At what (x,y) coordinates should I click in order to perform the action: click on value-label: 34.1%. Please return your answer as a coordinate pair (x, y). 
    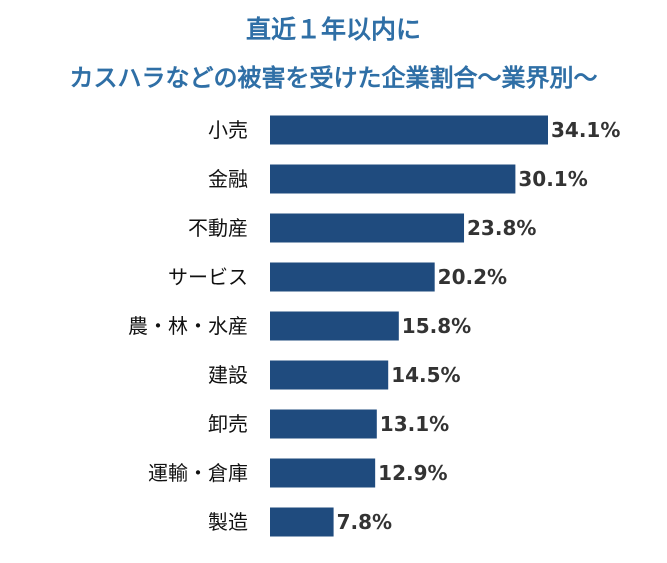
    Looking at the image, I should click on (585, 130).